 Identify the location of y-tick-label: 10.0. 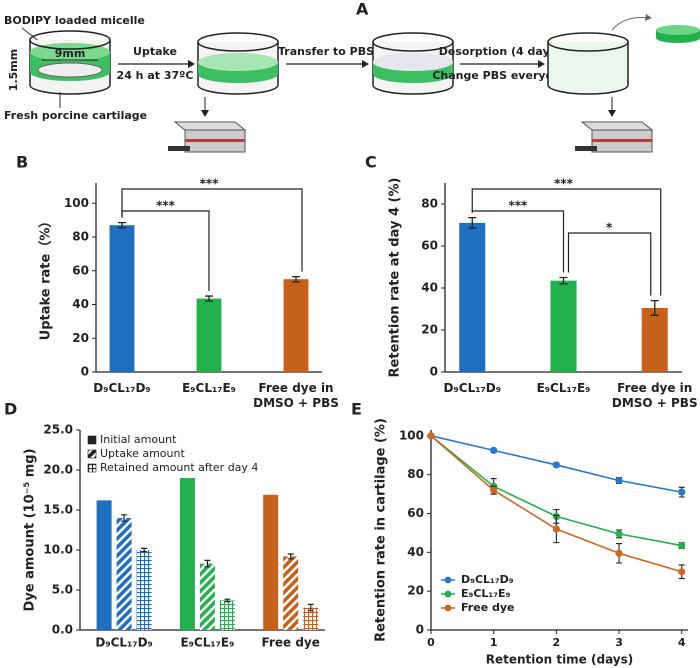
(58, 550).